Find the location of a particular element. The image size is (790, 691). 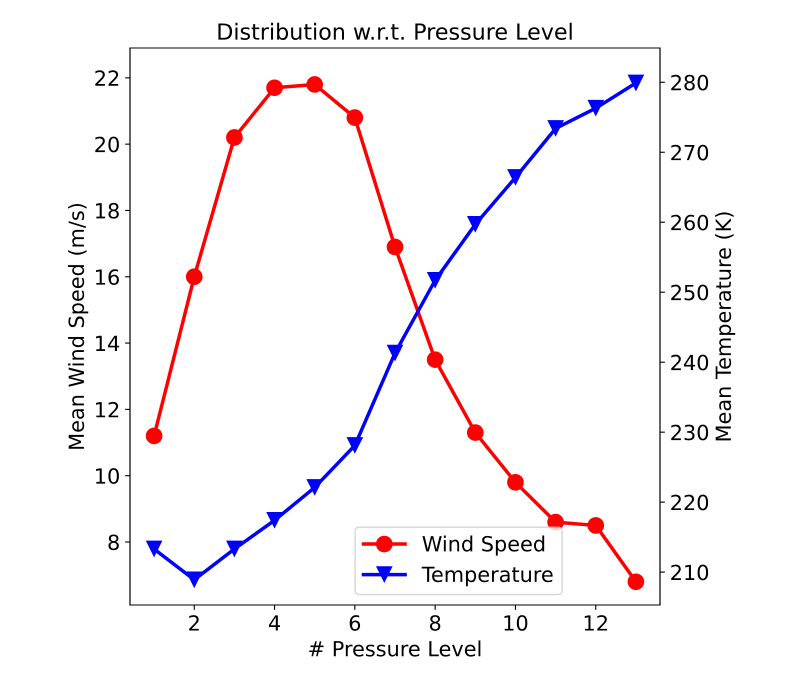

y-tick-label: 18 is located at coordinates (107, 210).